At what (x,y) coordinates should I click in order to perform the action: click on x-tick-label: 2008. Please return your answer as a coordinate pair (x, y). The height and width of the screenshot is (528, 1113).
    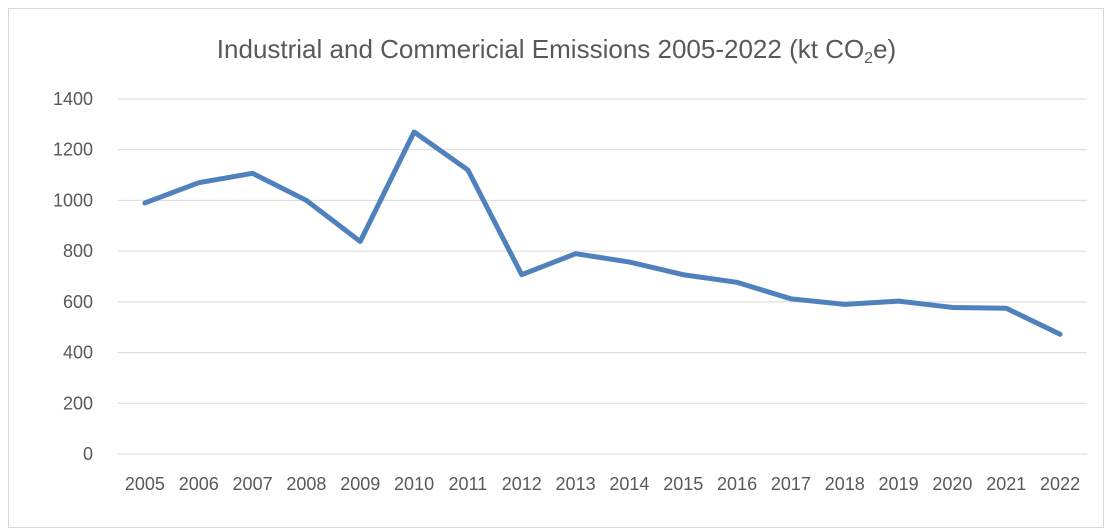
    Looking at the image, I should click on (306, 484).